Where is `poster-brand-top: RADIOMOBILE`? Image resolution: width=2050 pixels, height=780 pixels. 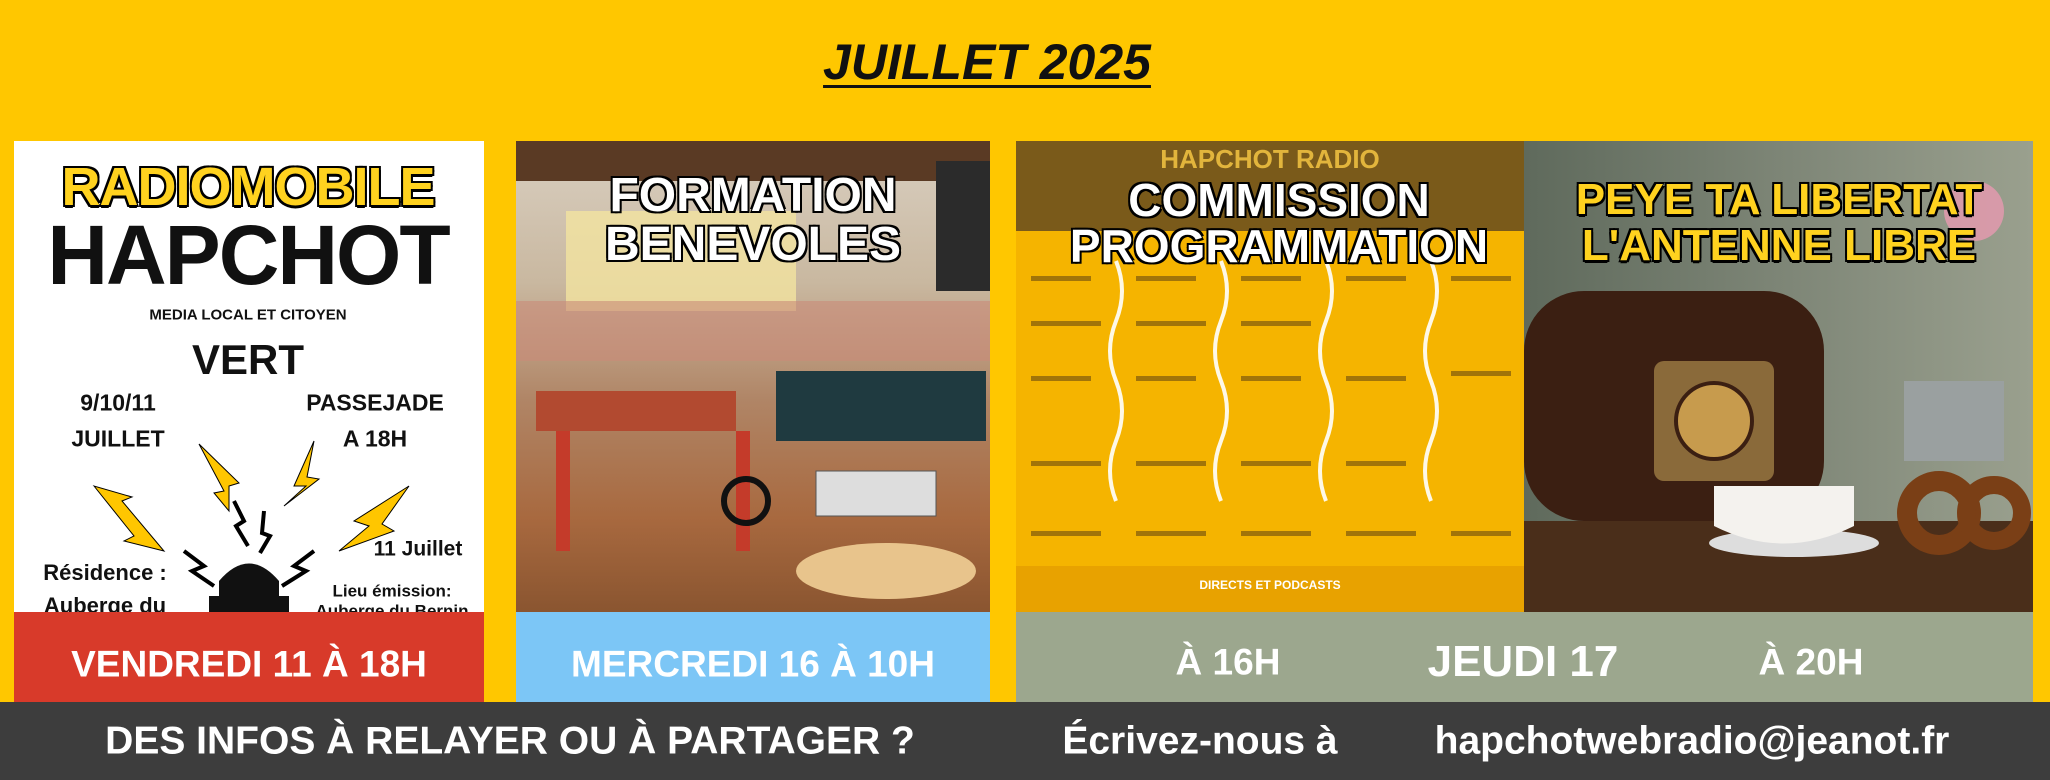 poster-brand-top: RADIOMOBILE is located at coordinates (248, 187).